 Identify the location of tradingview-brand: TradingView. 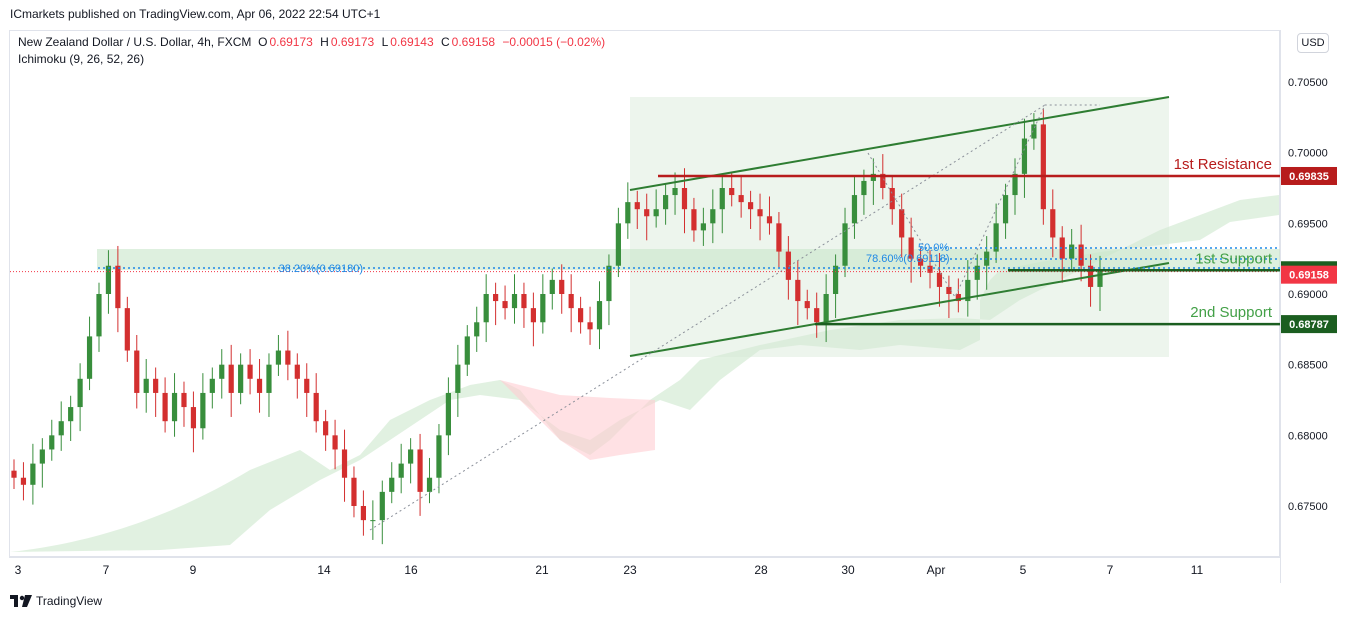
(56, 601).